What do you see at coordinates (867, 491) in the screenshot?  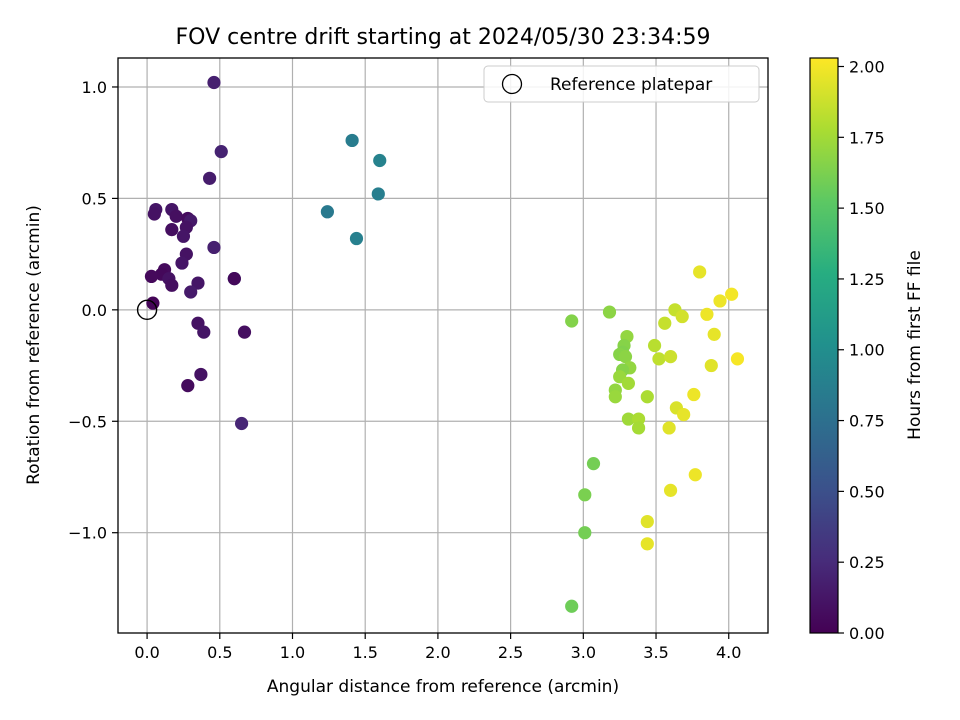 I see `colorbar-tick-label: 0.50` at bounding box center [867, 491].